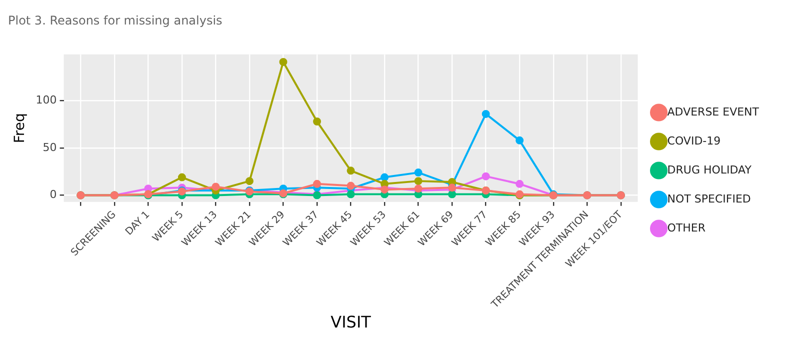  Describe the element at coordinates (46, 100) in the screenshot. I see `y-tick-label: 100` at that location.